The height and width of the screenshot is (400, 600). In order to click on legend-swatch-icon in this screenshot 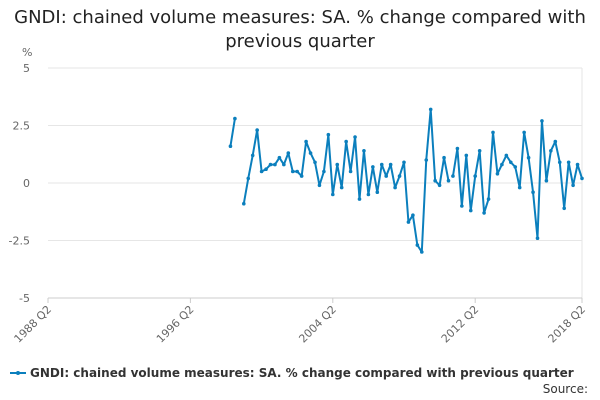, I will do `click(18, 373)`.